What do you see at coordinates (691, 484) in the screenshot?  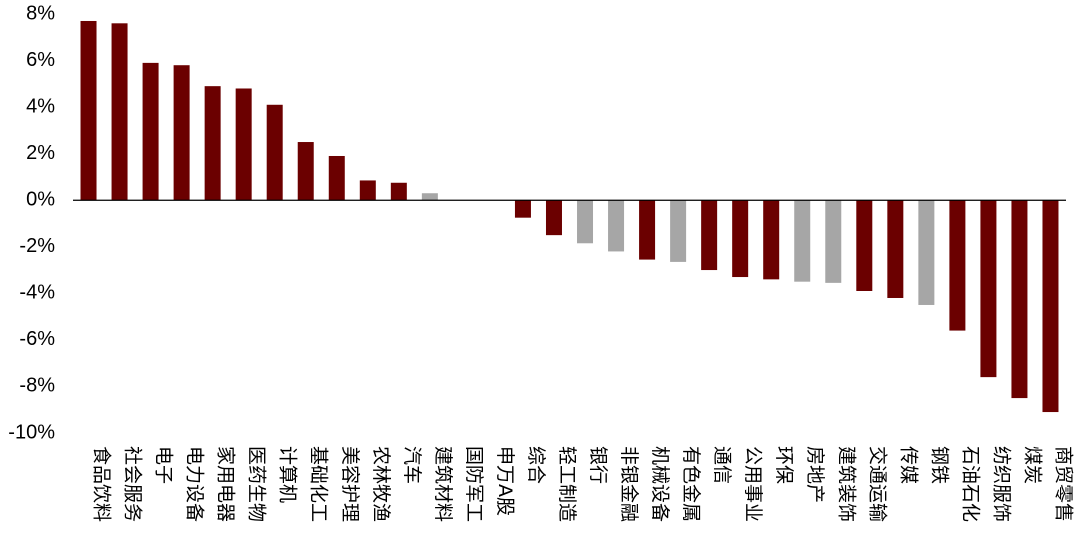 I see `category-label: 有色金属` at bounding box center [691, 484].